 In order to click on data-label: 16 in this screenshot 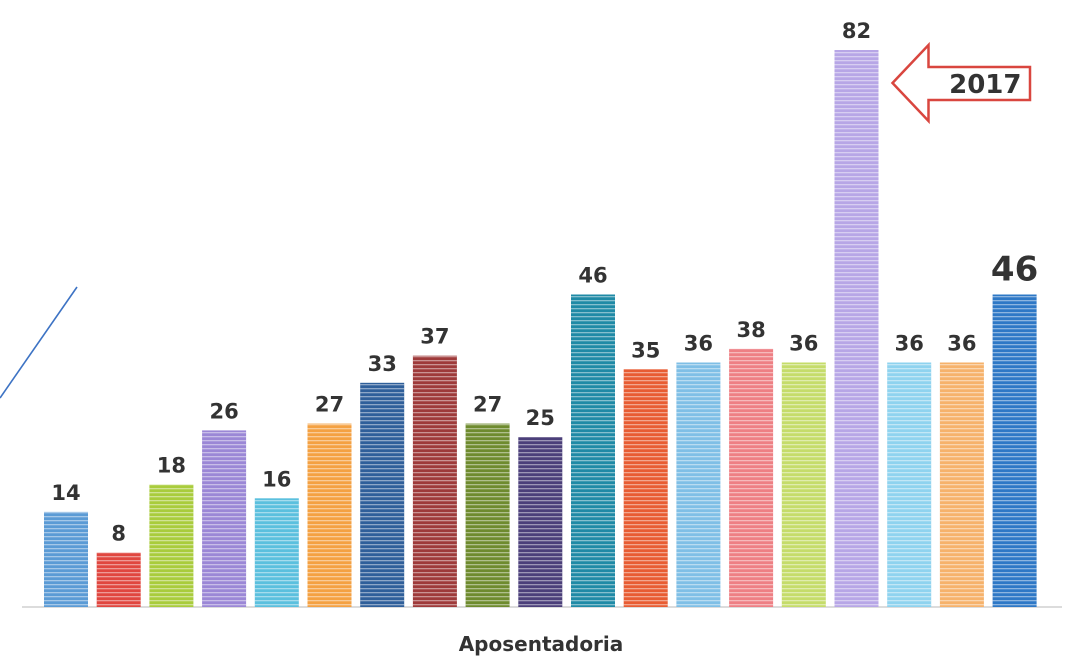, I will do `click(276, 479)`.